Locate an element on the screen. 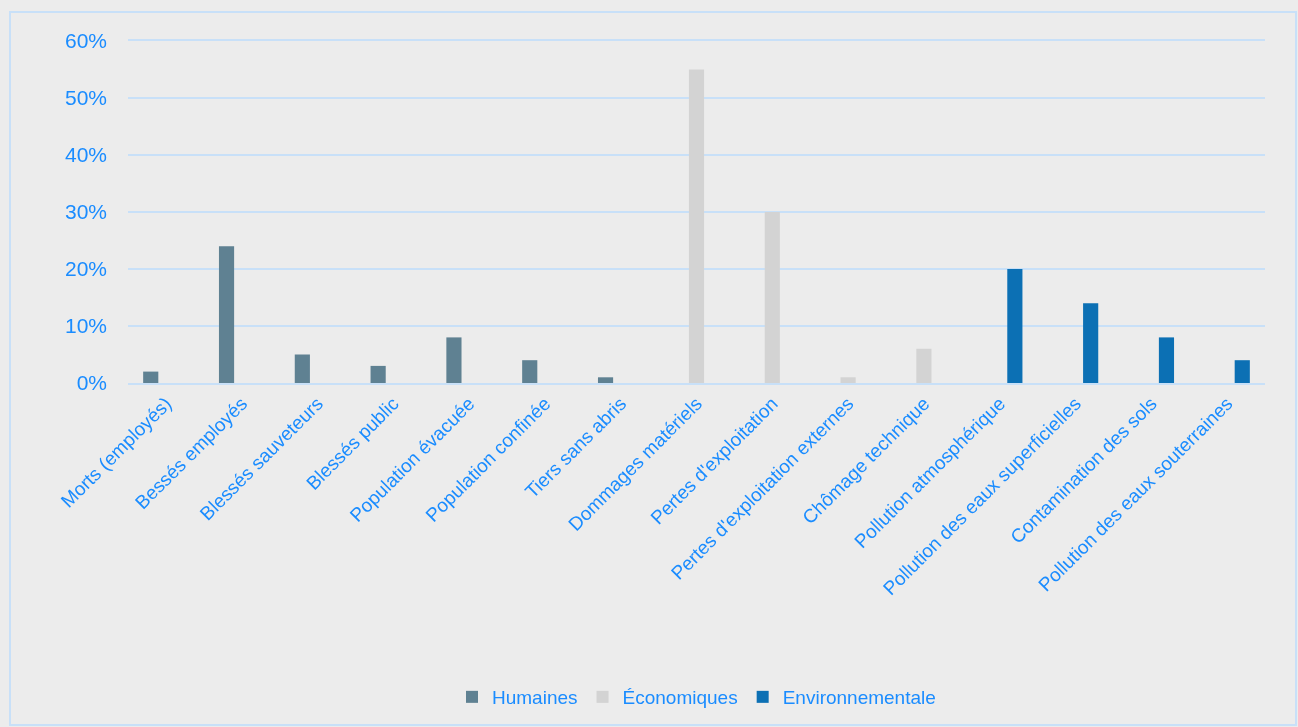  y-tick-label: 0% is located at coordinates (91, 383).